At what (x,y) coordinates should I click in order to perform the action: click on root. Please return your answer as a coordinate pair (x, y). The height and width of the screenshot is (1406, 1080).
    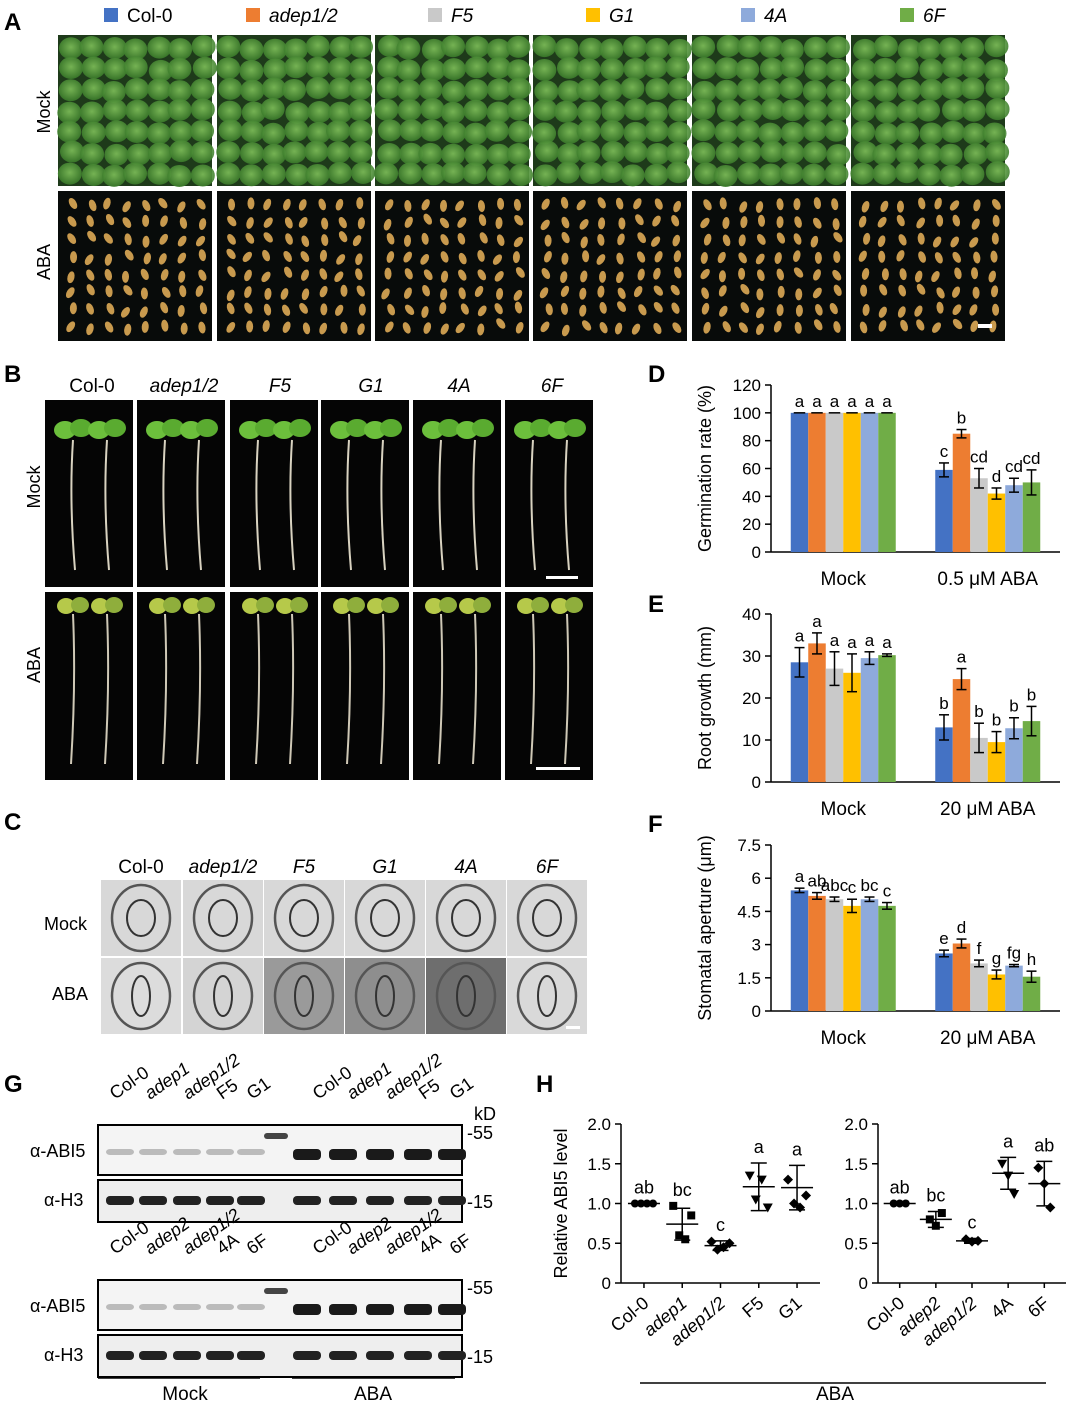
    Looking at the image, I should click on (199, 689).